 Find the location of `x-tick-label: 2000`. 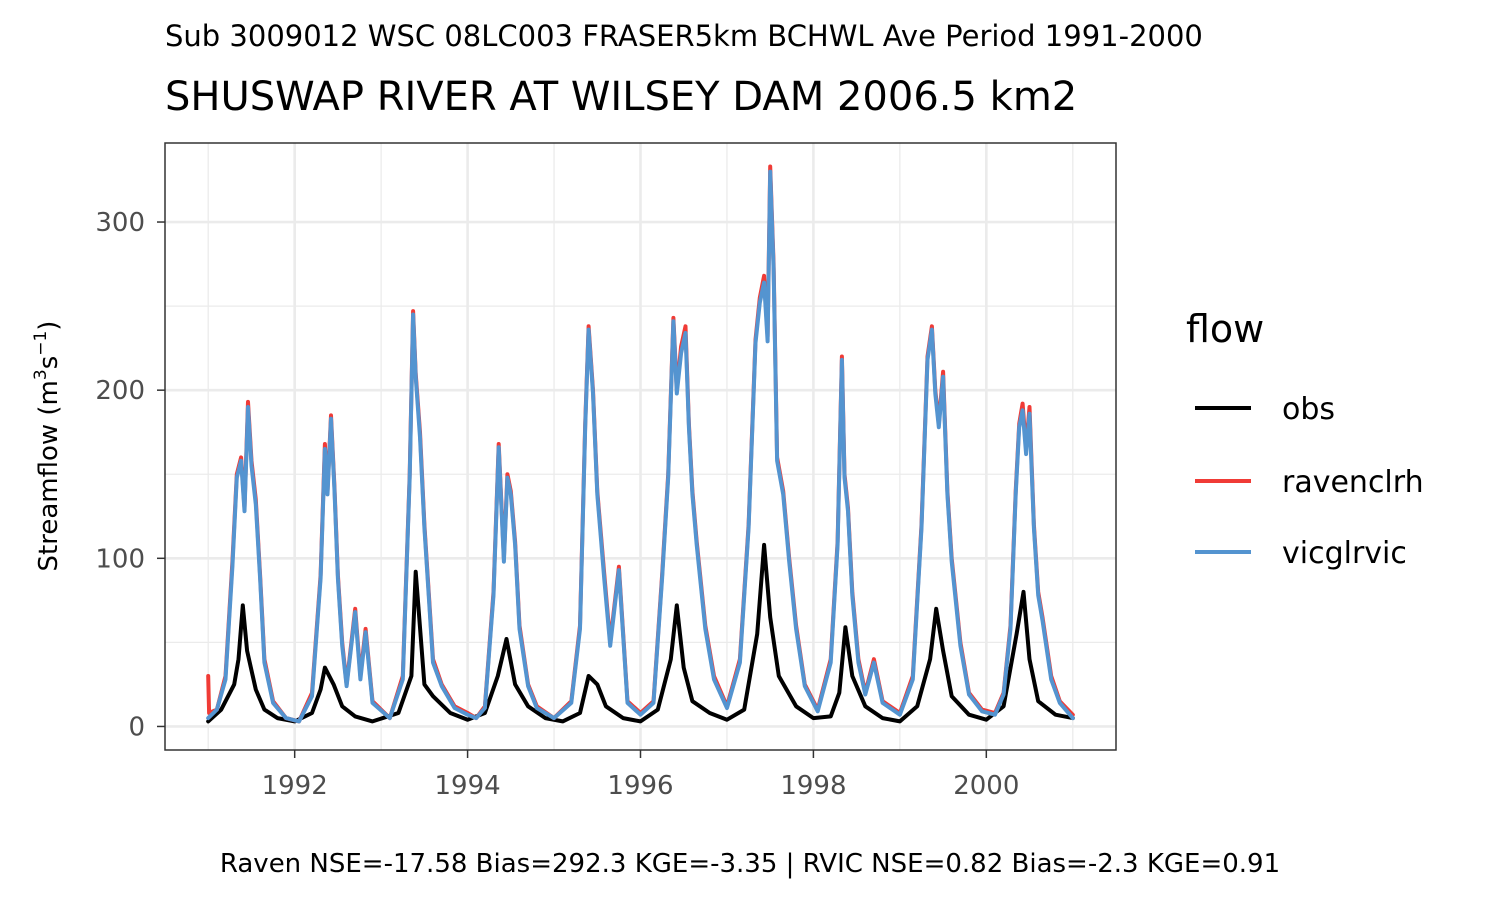

x-tick-label: 2000 is located at coordinates (986, 786).